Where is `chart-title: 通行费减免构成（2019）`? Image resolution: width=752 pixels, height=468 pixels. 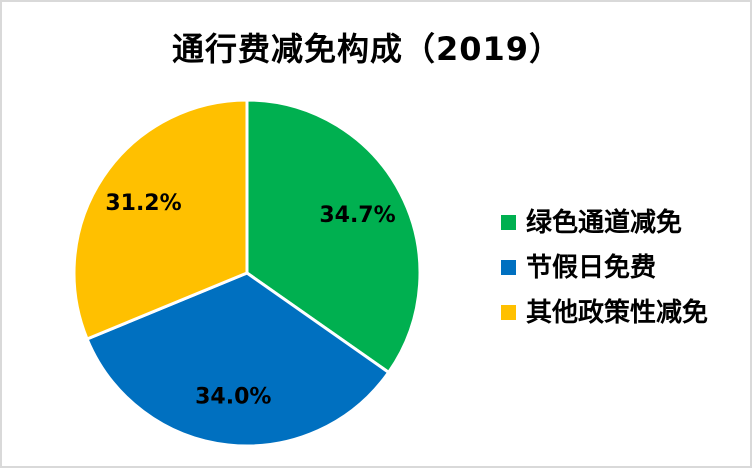
chart-title: 通行费减免构成（2019） is located at coordinates (367, 49).